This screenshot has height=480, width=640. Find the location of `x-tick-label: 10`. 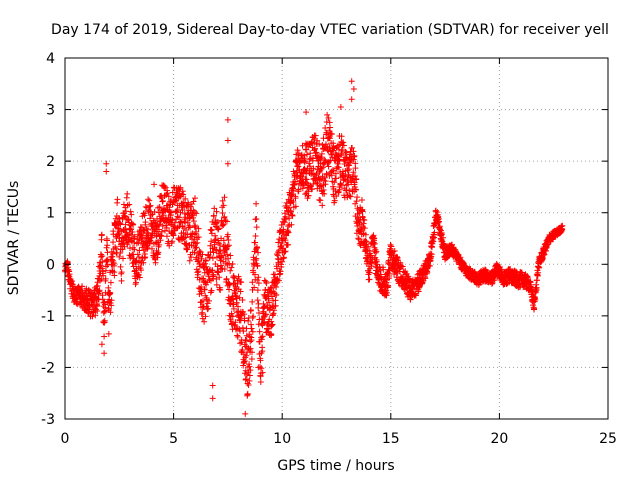

x-tick-label: 10 is located at coordinates (282, 439).